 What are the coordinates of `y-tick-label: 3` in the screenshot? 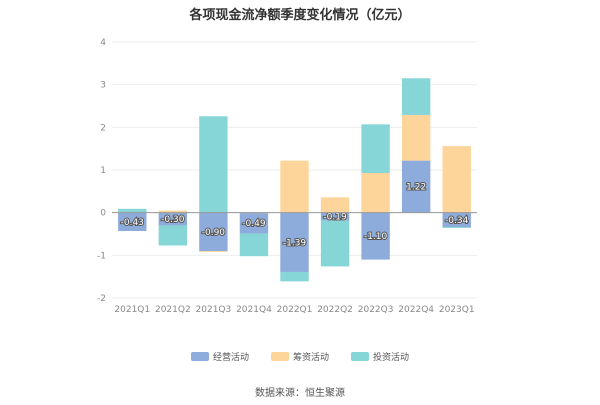 It's located at (103, 86).